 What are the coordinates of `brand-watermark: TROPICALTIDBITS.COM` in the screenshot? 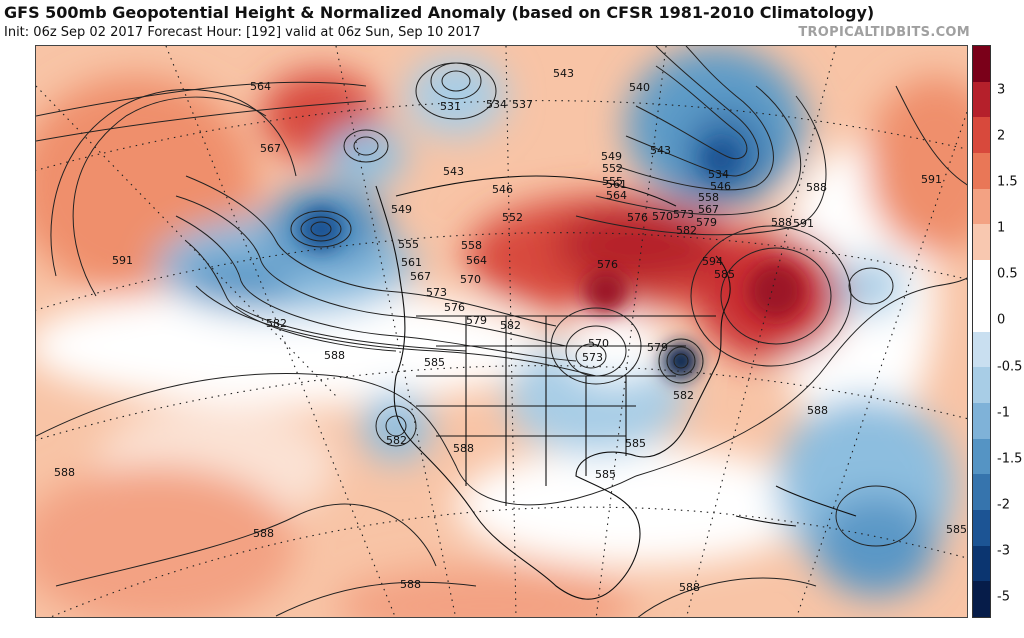 It's located at (884, 32).